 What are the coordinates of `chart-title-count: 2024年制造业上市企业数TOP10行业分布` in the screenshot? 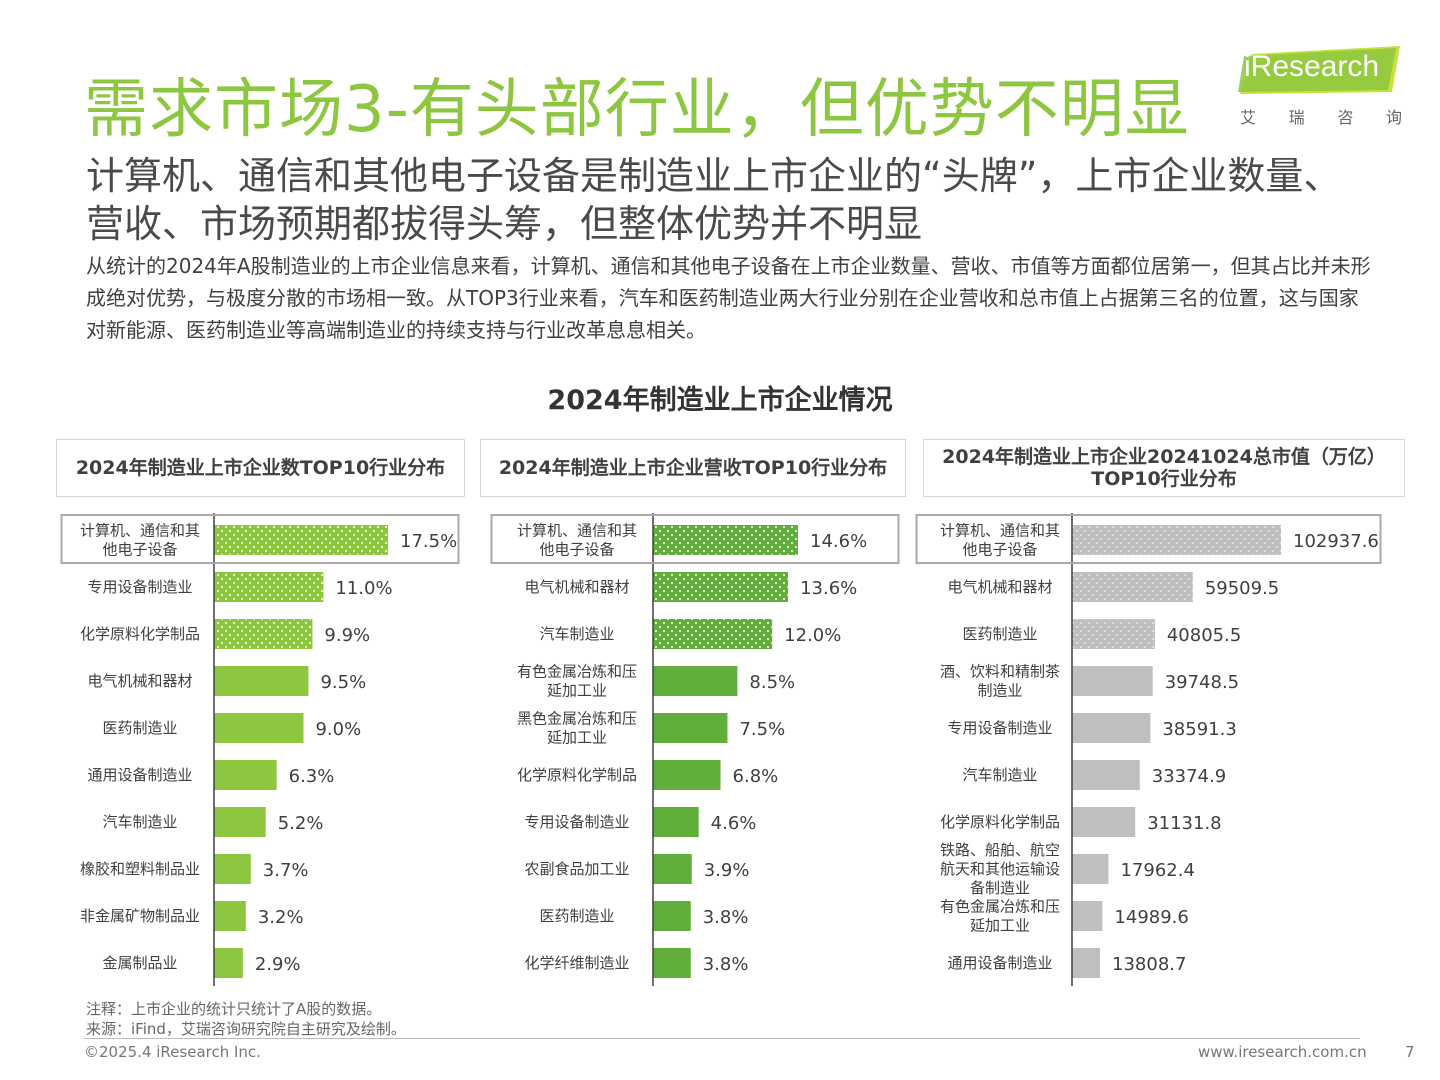 It's located at (260, 468).